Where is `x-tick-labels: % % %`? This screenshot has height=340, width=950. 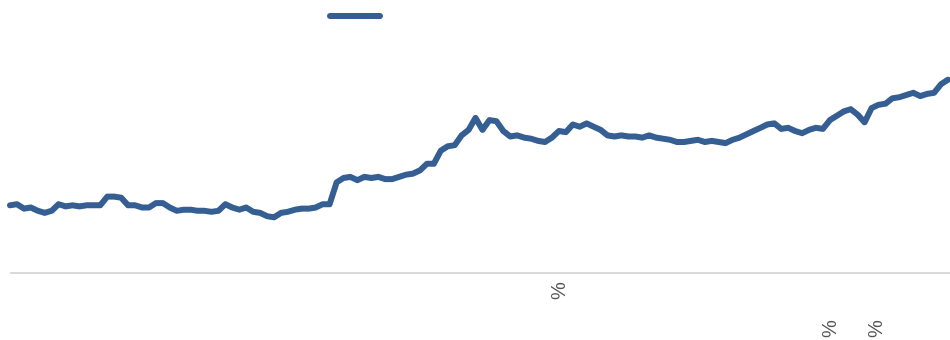
x-tick-labels: % % % is located at coordinates (717, 310).